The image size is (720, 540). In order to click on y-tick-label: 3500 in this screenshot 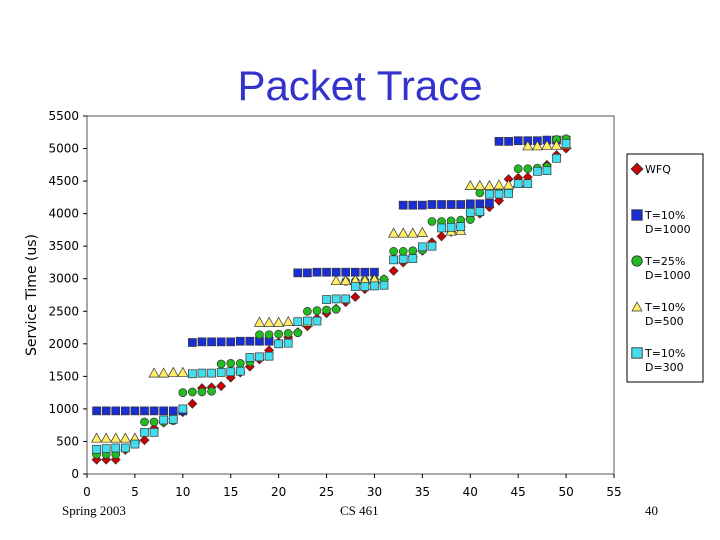, I will do `click(63, 246)`.